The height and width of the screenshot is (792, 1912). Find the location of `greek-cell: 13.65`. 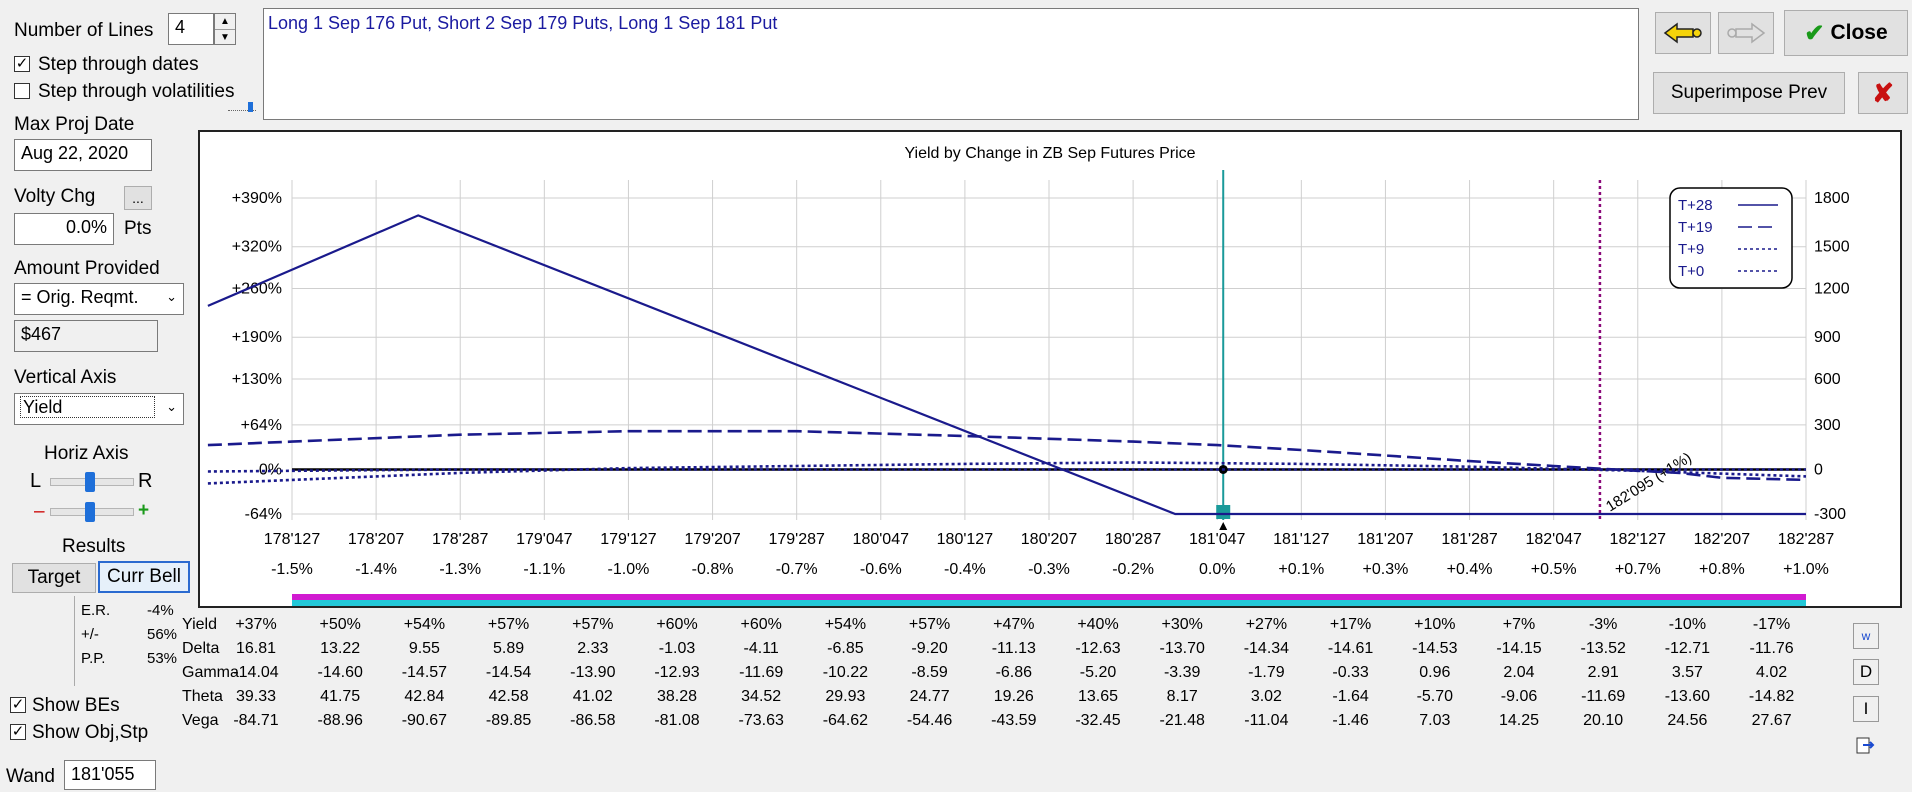

greek-cell: 13.65 is located at coordinates (1098, 696).